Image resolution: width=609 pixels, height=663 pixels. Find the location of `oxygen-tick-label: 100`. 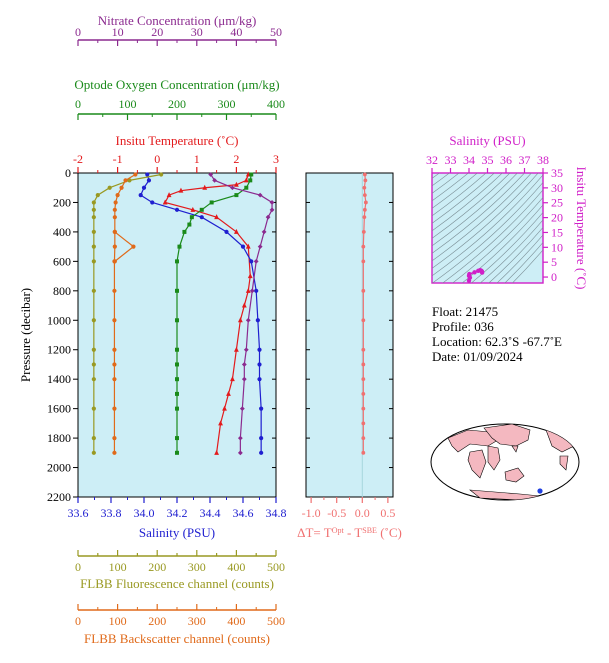

oxygen-tick-label: 100 is located at coordinates (128, 104).